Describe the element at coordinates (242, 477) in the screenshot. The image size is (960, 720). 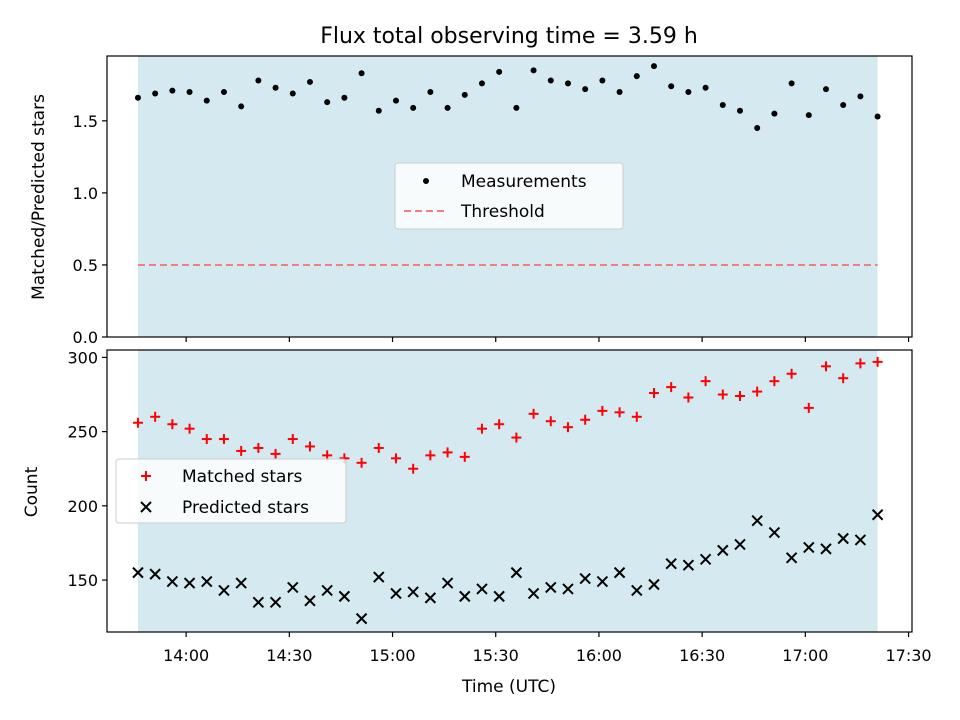
I see `legend-matched-label: Matched stars` at that location.